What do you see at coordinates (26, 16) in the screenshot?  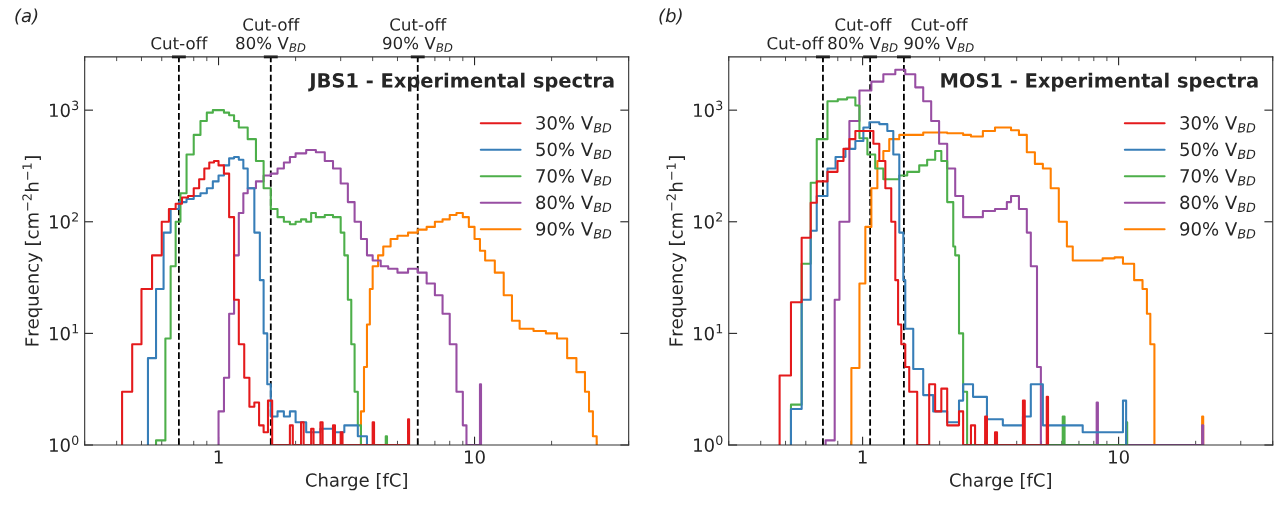 I see `text: (a)` at bounding box center [26, 16].